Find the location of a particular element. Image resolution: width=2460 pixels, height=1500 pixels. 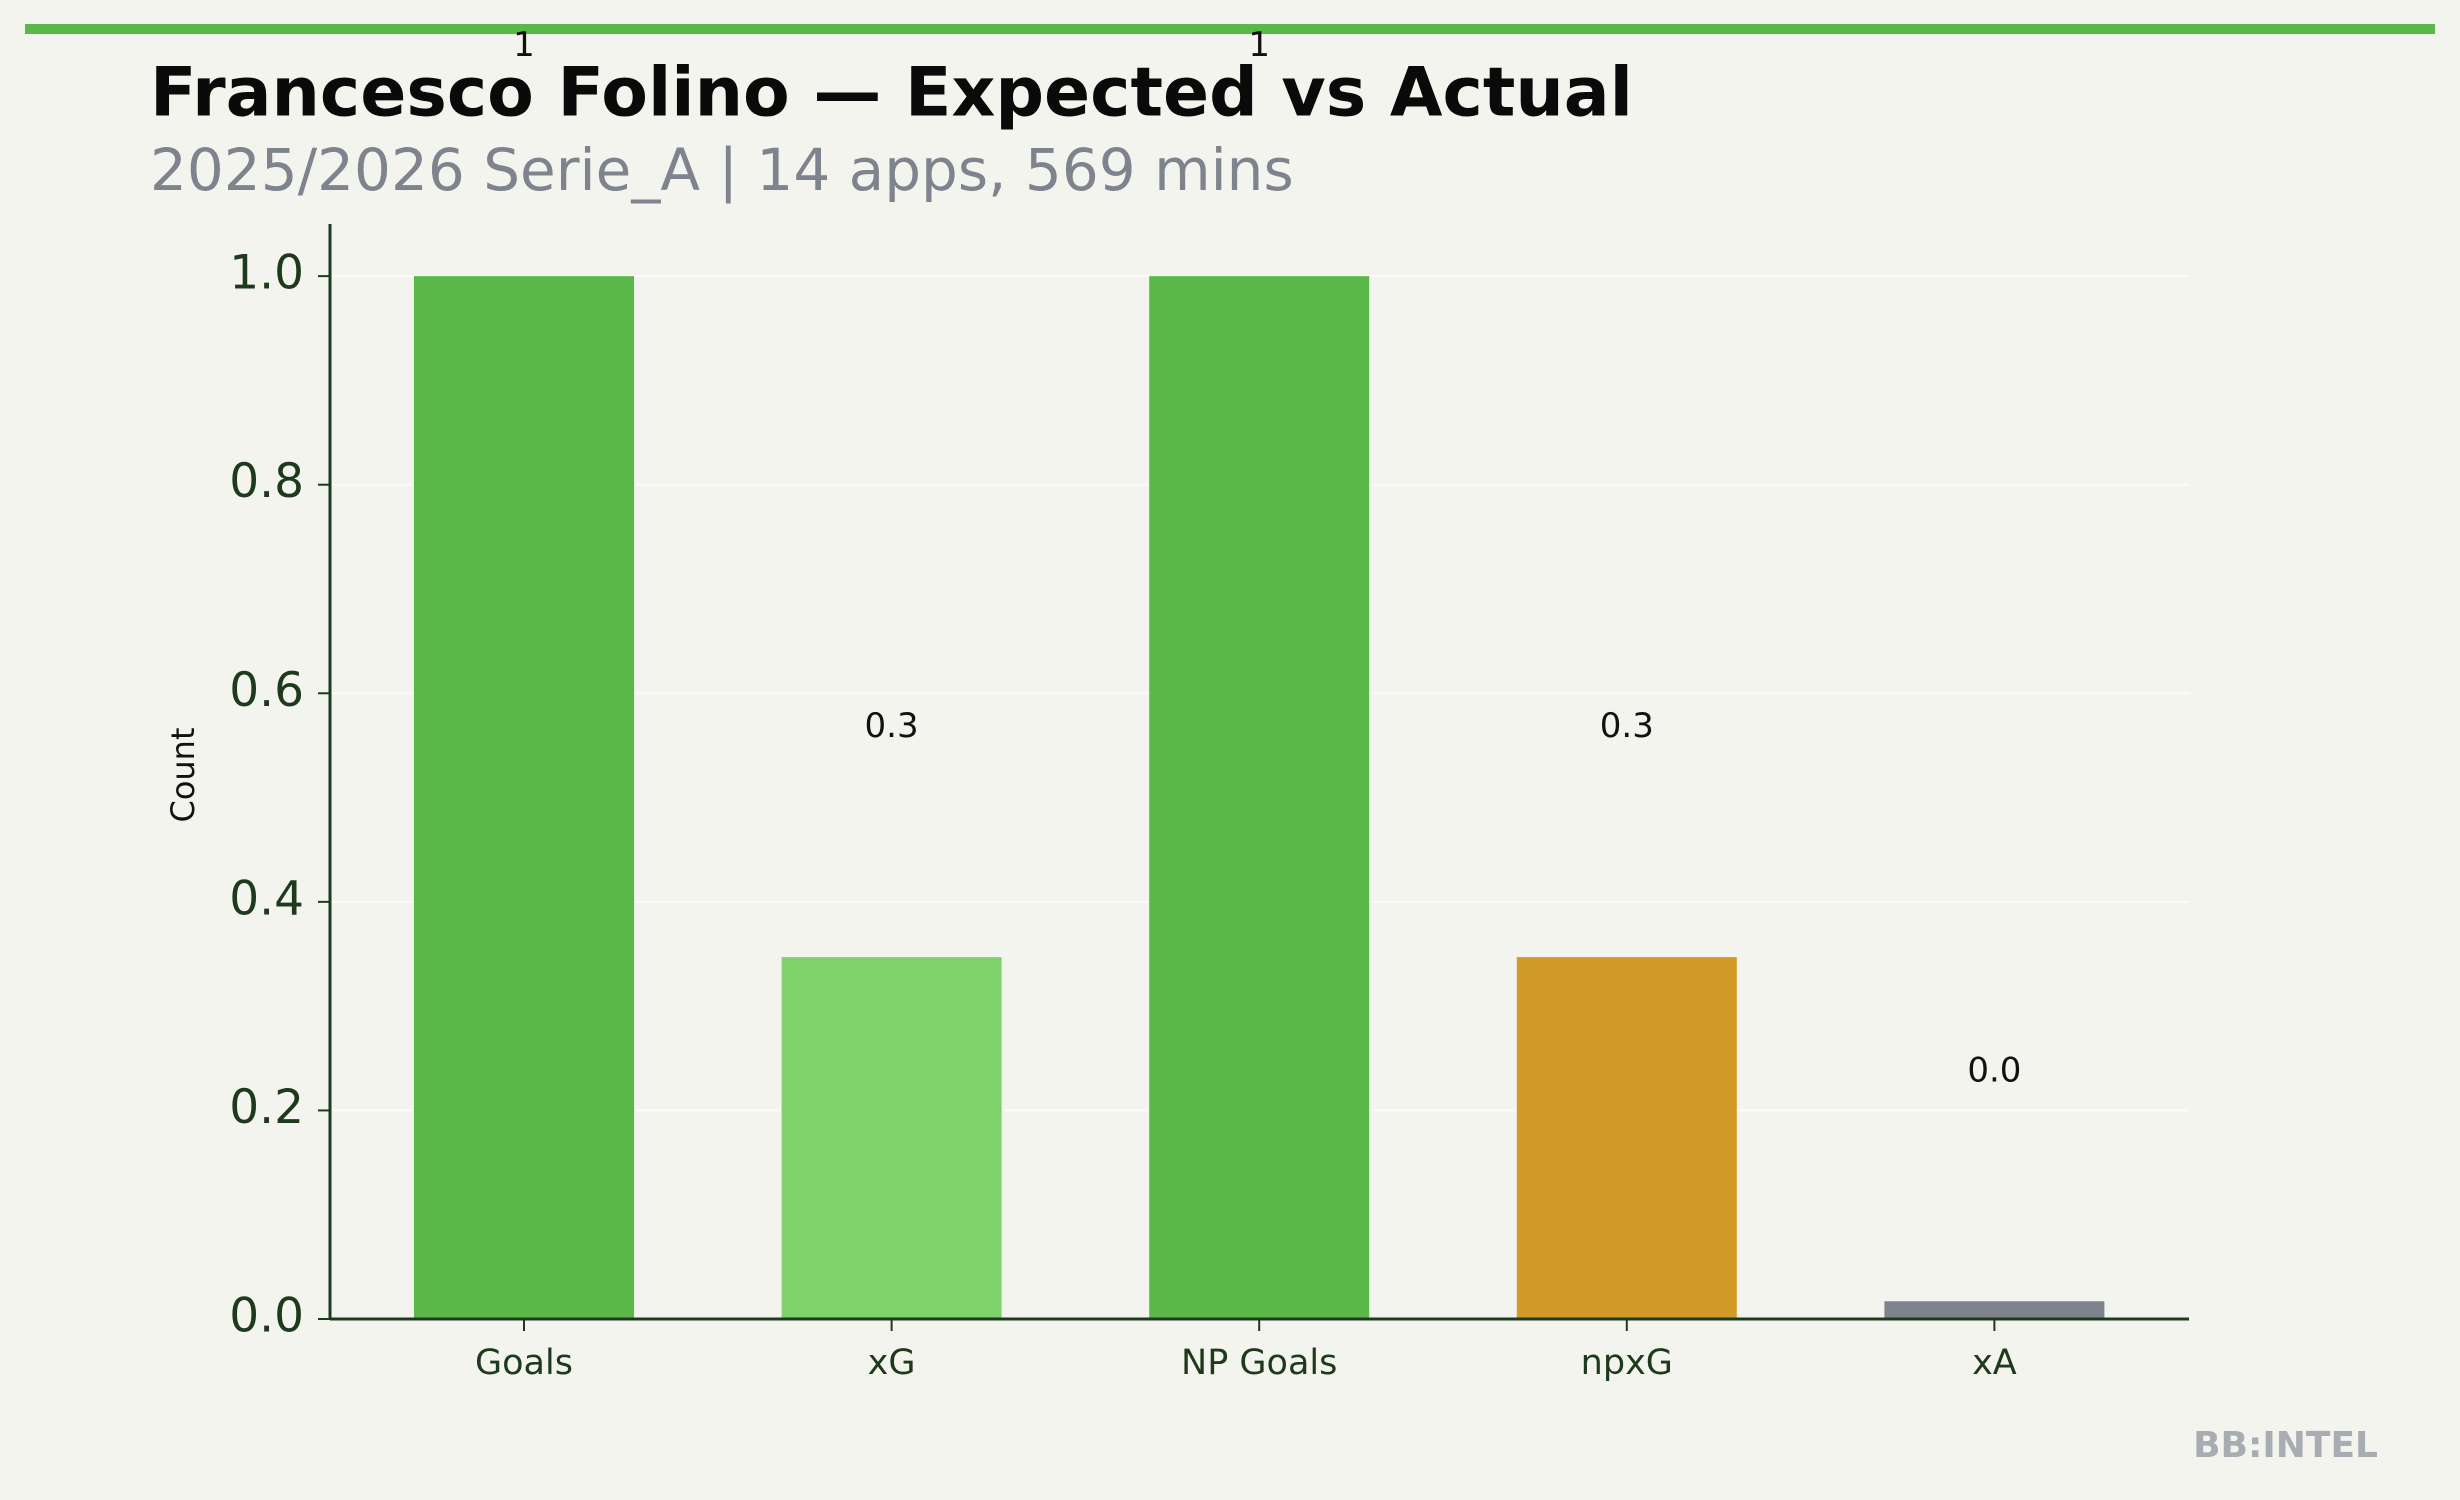

y-tick-label: 1.0 is located at coordinates (266, 273).